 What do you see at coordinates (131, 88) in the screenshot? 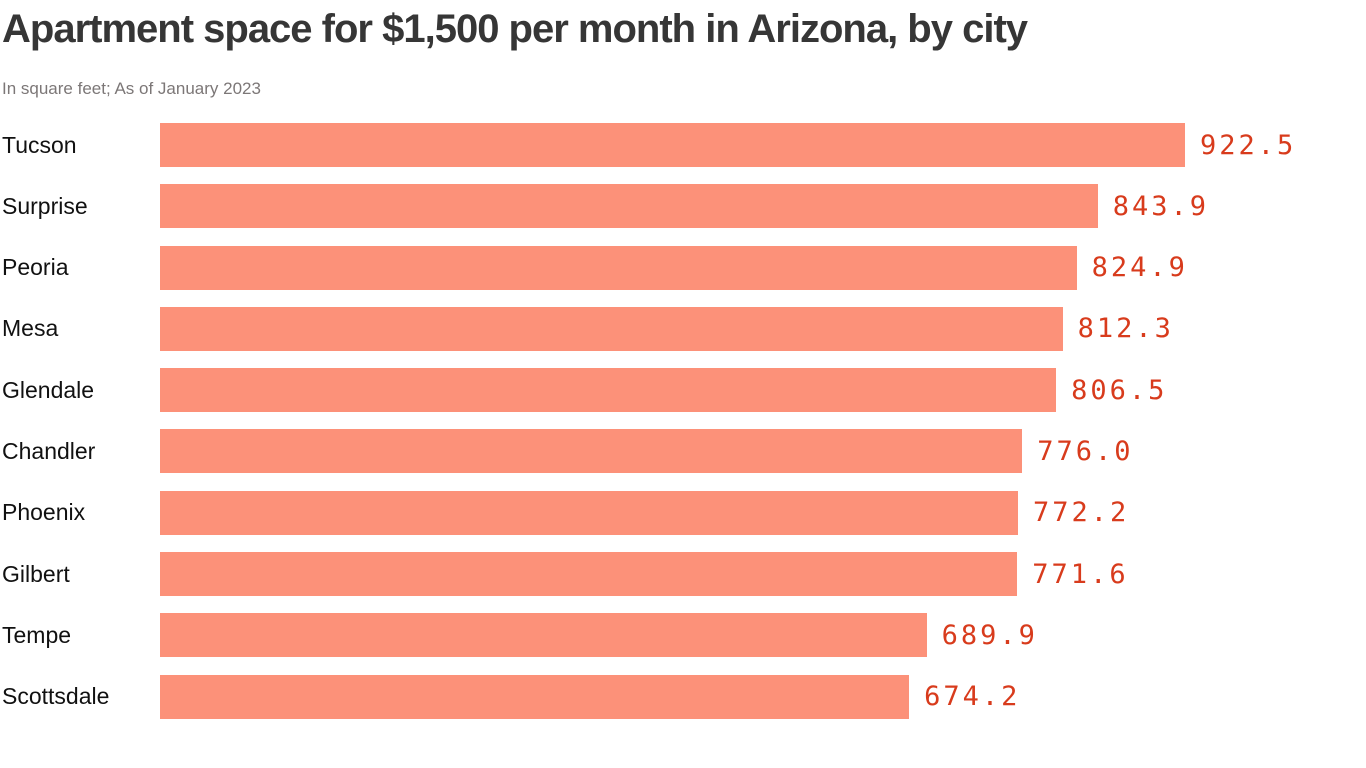
I see `chart-subtitle: In square feet; As of January 2023` at bounding box center [131, 88].